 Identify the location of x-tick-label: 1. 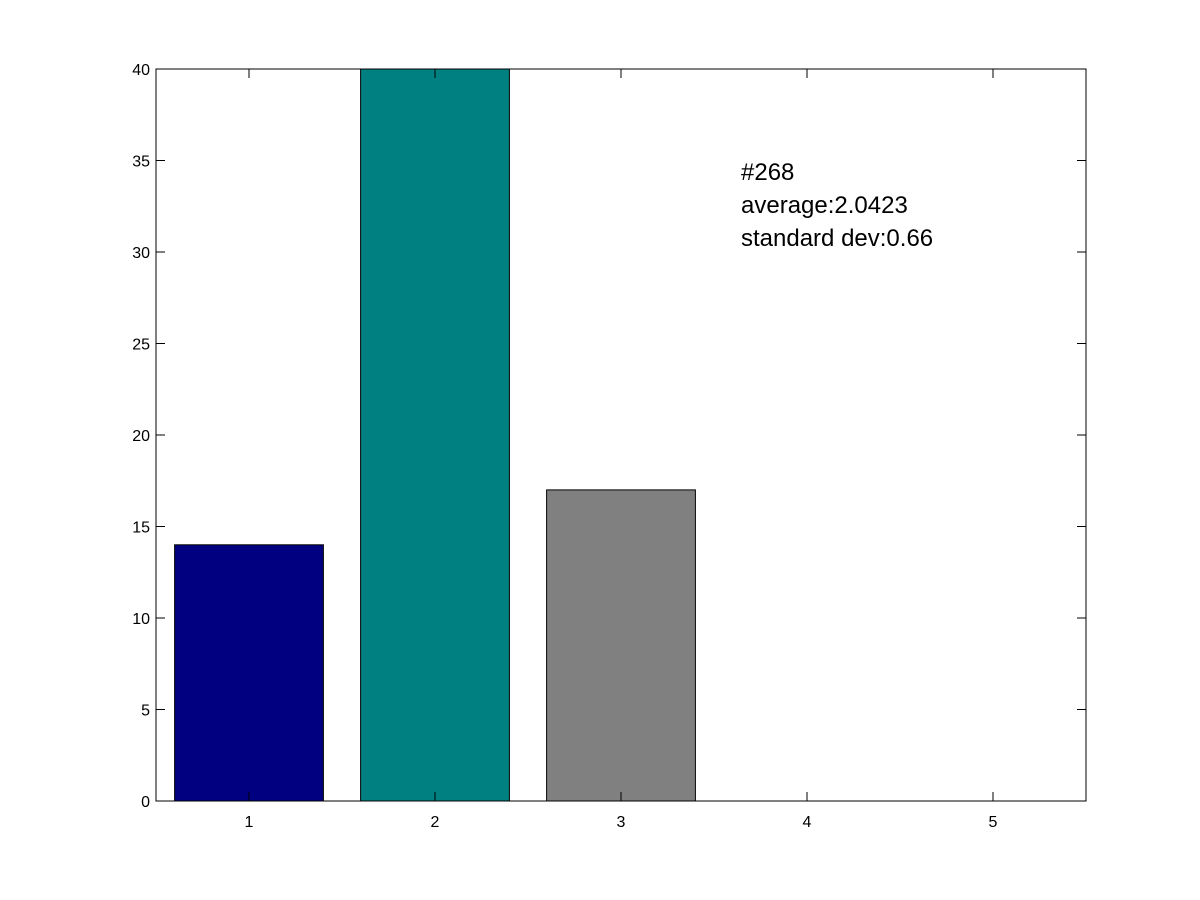
(249, 822).